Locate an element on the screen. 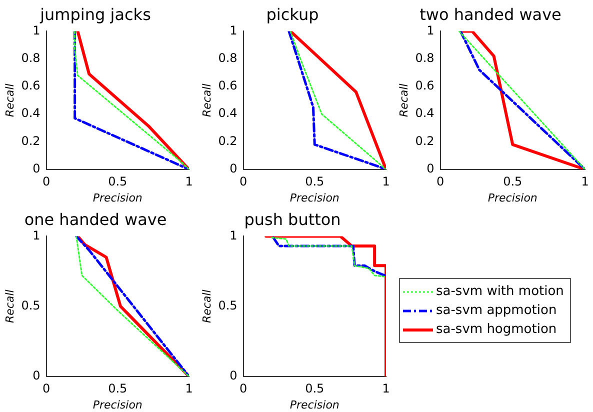 This screenshot has width=593, height=412. legend-label: sa-svm hogmotion is located at coordinates (496, 330).